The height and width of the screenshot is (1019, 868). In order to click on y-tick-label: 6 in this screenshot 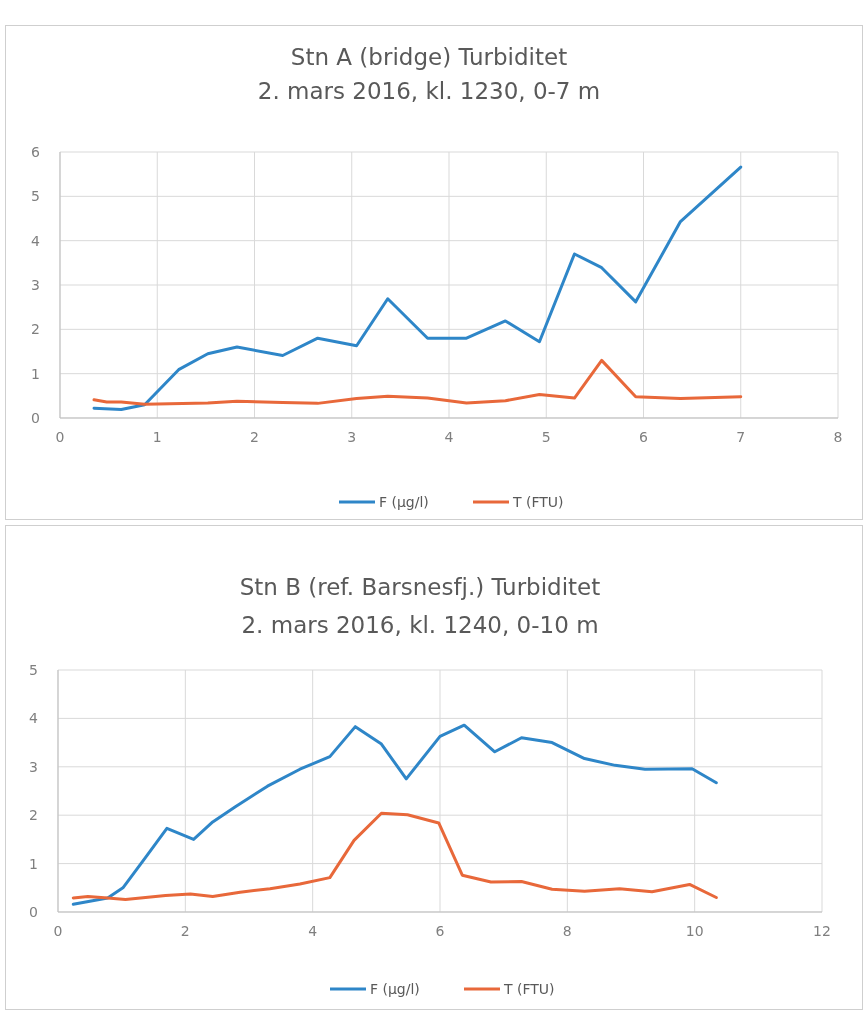, I will do `click(36, 152)`.